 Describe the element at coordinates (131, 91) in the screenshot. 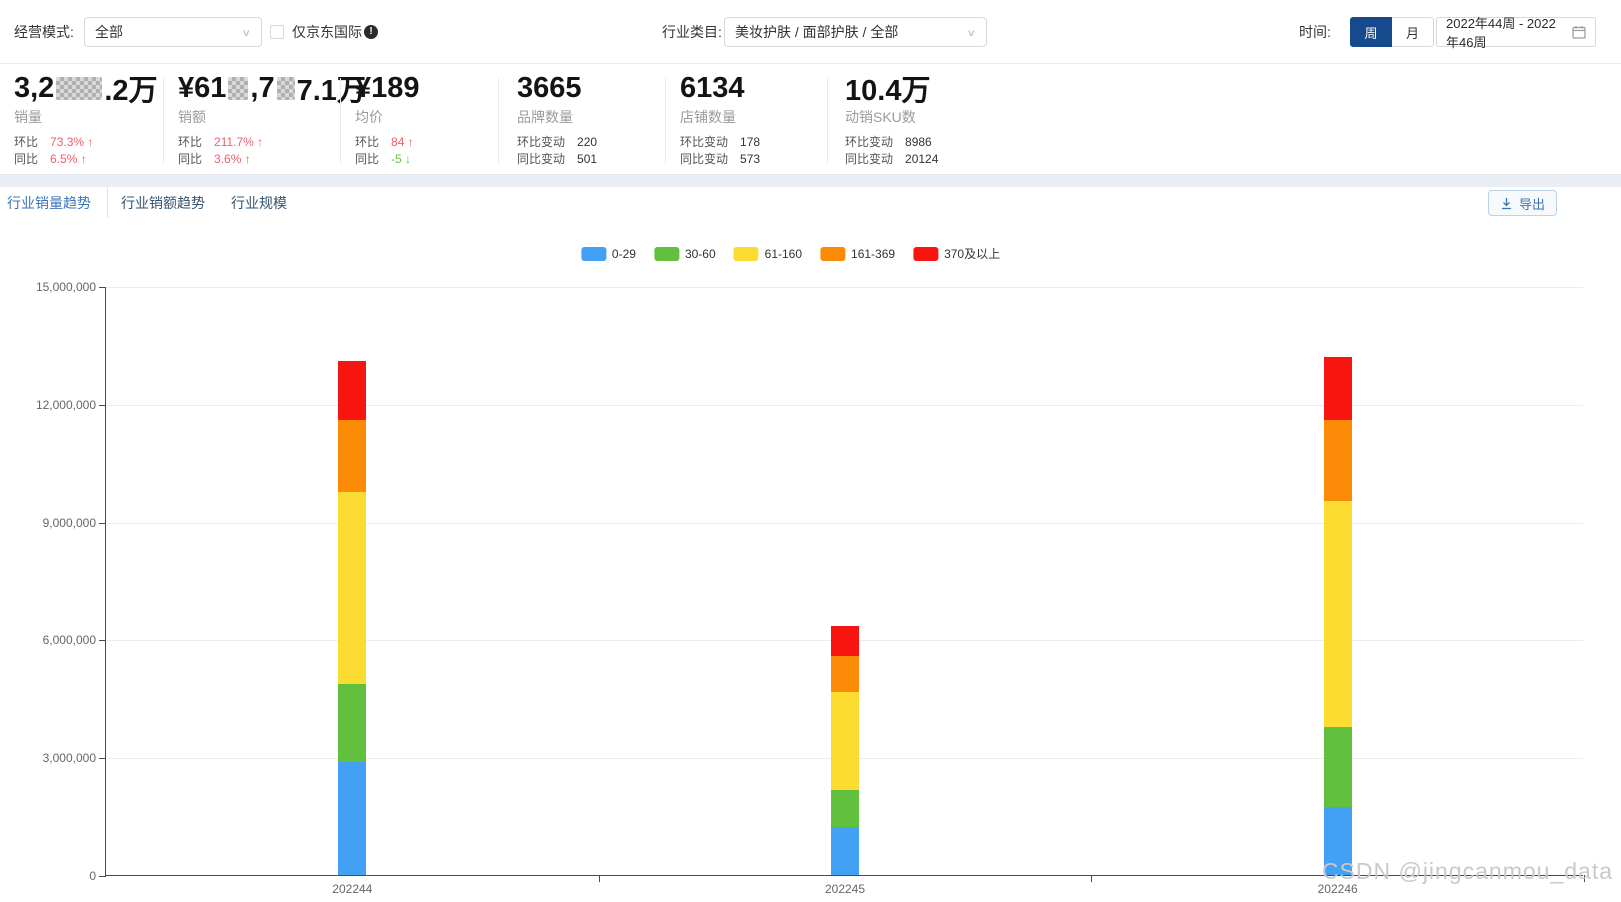

I see `kpi-value-text: .2万` at that location.